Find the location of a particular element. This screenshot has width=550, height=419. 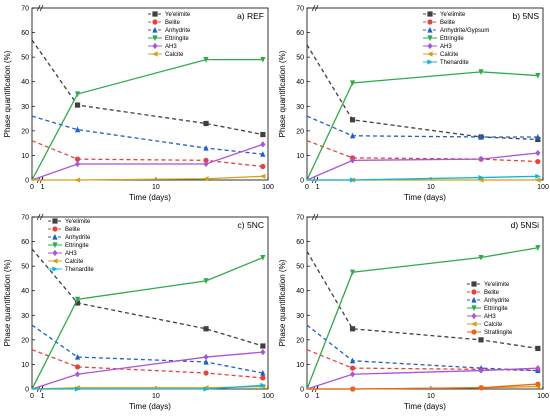

y-tick-label: 20 is located at coordinates (300, 340).